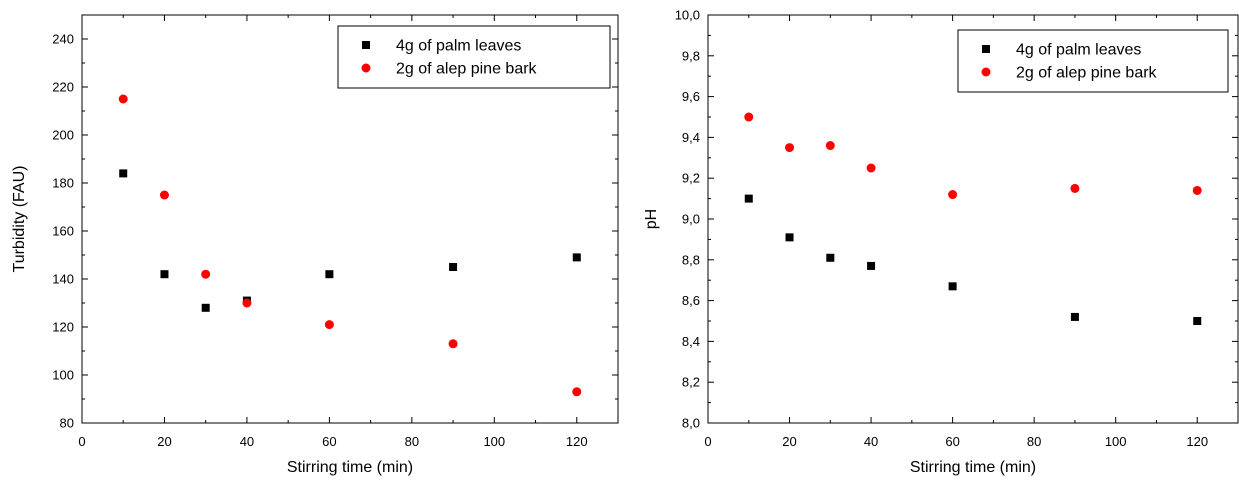 Image resolution: width=1239 pixels, height=492 pixels. I want to click on y-tick-label: 220, so click(63, 87).